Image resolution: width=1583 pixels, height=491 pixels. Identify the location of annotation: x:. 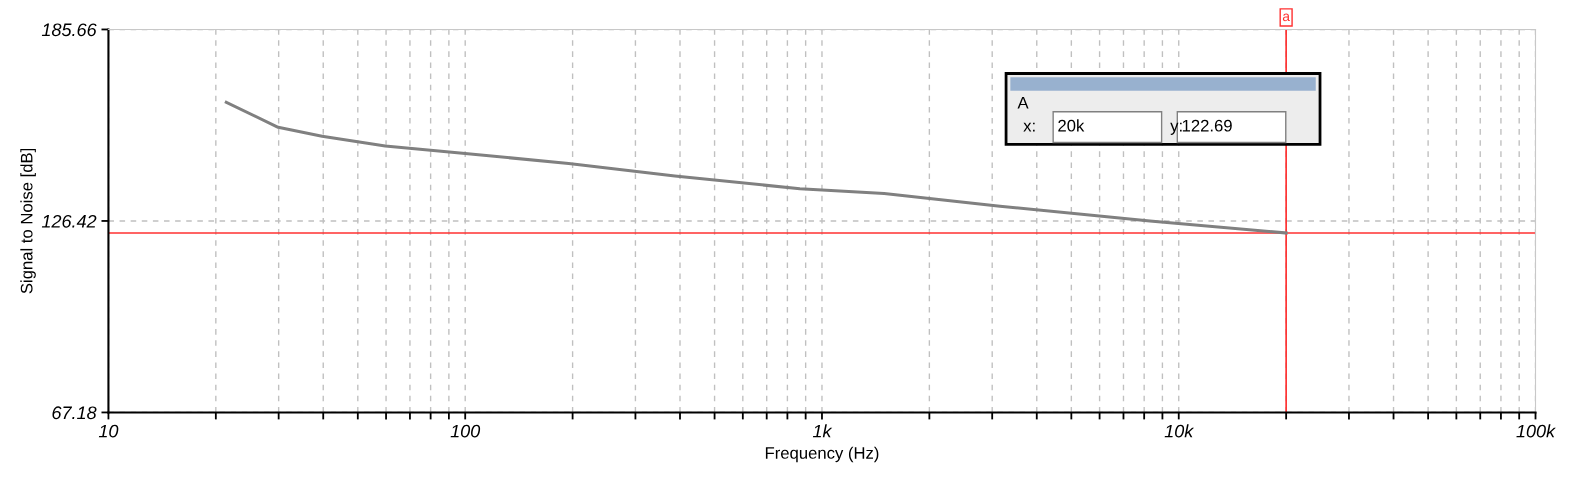
(1029, 127).